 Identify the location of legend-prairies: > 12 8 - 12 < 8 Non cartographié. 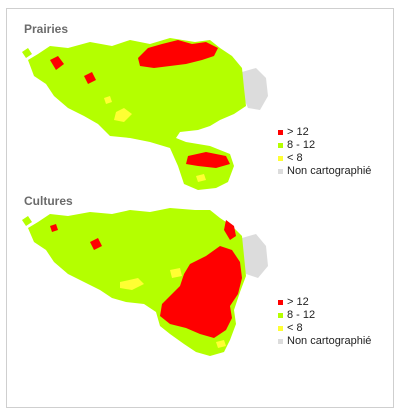
(324, 152).